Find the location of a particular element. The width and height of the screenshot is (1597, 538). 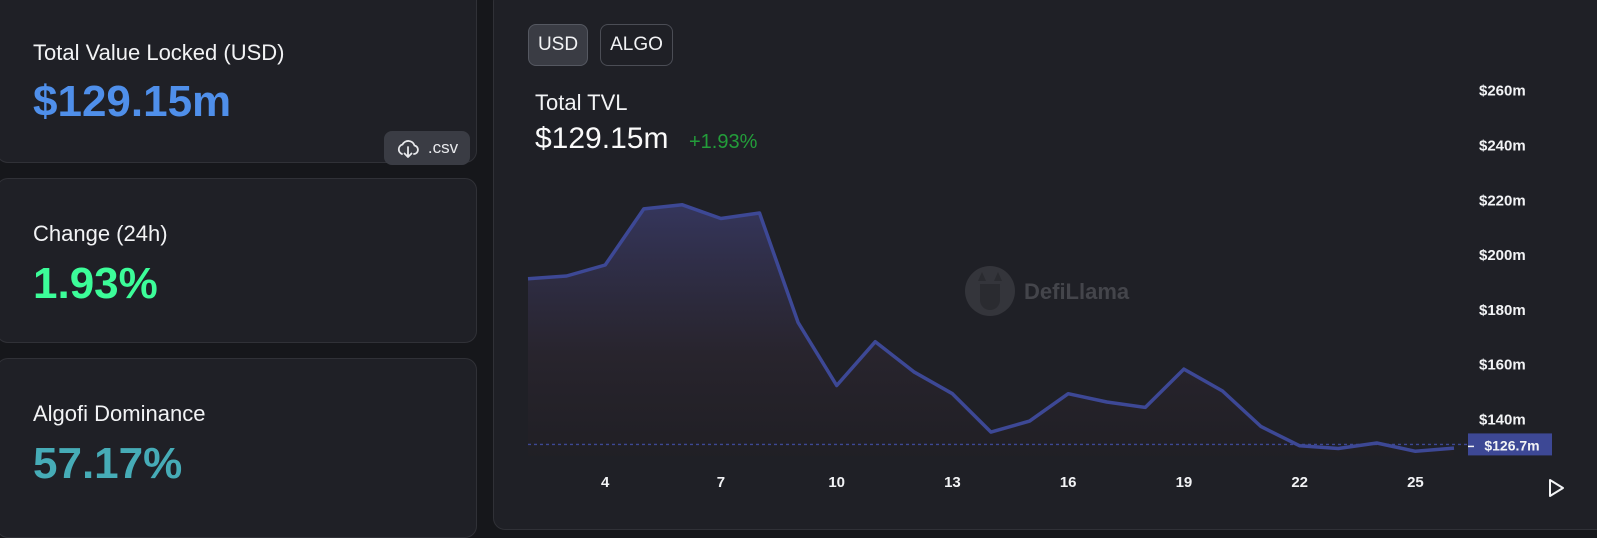

watermark: DefiLlama is located at coordinates (1047, 291).